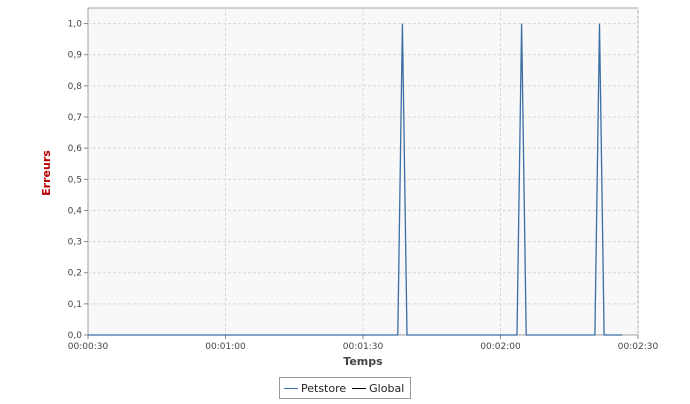  I want to click on y-tick-label: 0,5, so click(75, 180).